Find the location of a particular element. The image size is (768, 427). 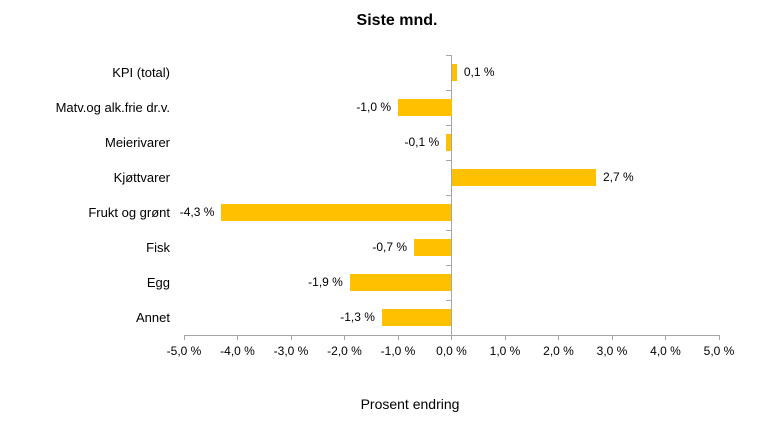

value-label: -0,7 % is located at coordinates (390, 247).